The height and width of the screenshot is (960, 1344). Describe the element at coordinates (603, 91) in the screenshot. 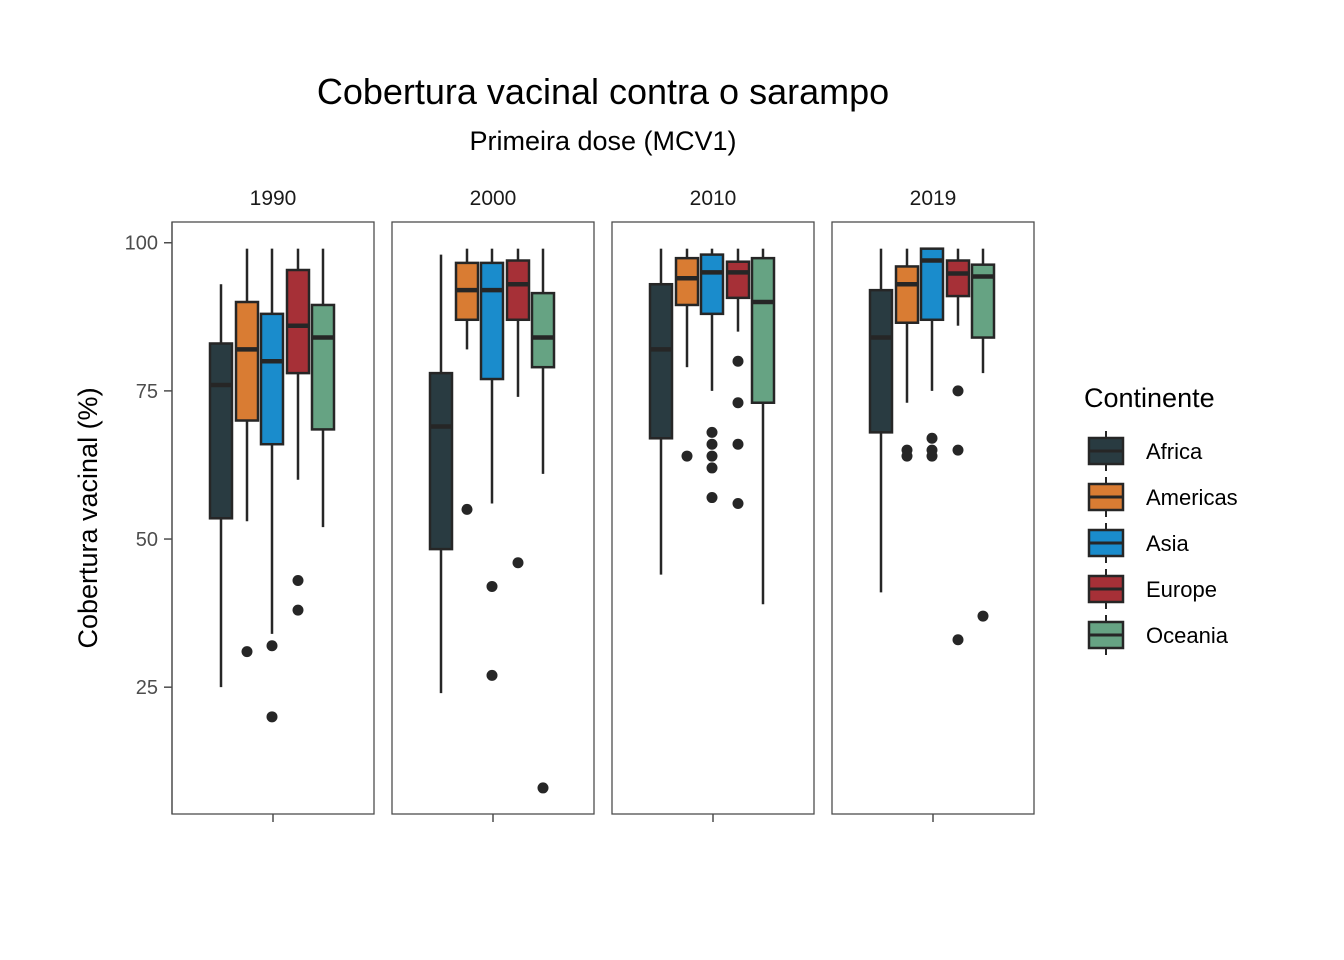

I see `chart-title: Cobertura vacinal contra o sarampo` at that location.